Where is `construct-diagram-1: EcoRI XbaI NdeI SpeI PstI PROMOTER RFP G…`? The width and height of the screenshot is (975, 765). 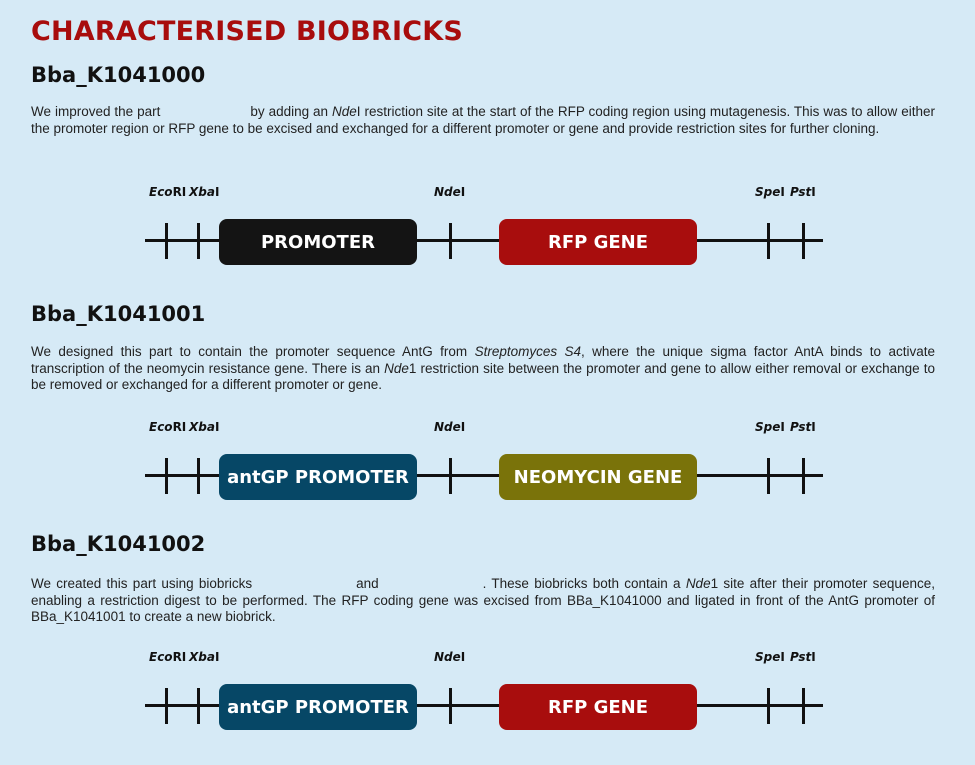 construct-diagram-1: EcoRI XbaI NdeI SpeI PstI PROMOTER RFP G… is located at coordinates (485, 235).